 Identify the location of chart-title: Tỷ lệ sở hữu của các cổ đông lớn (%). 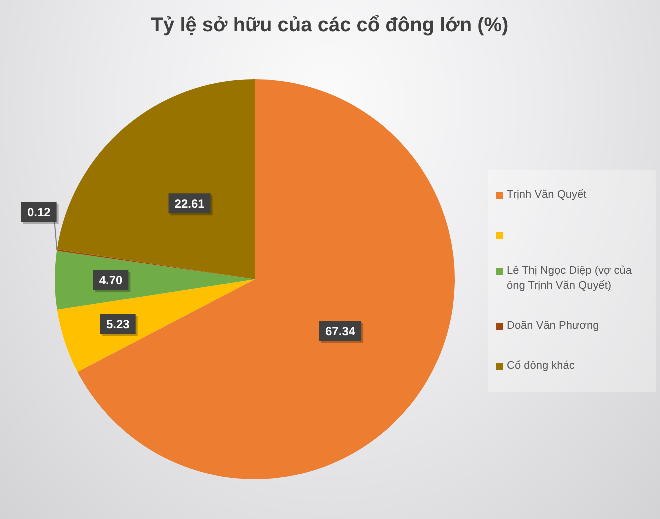
(330, 25).